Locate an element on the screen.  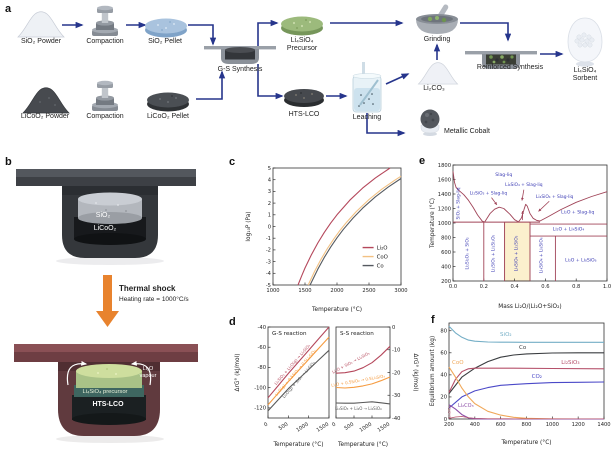
grinding-mortar-icon is located at coordinates (437, 19).